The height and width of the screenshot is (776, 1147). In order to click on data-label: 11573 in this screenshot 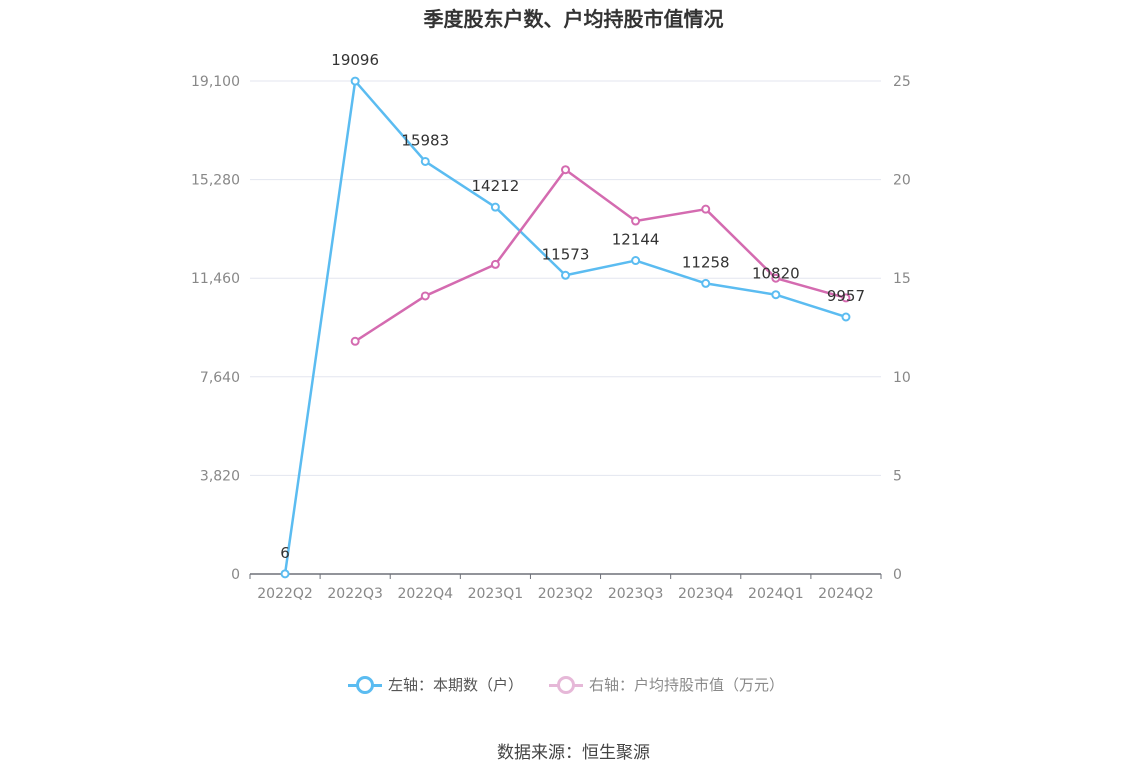, I will do `click(566, 254)`.